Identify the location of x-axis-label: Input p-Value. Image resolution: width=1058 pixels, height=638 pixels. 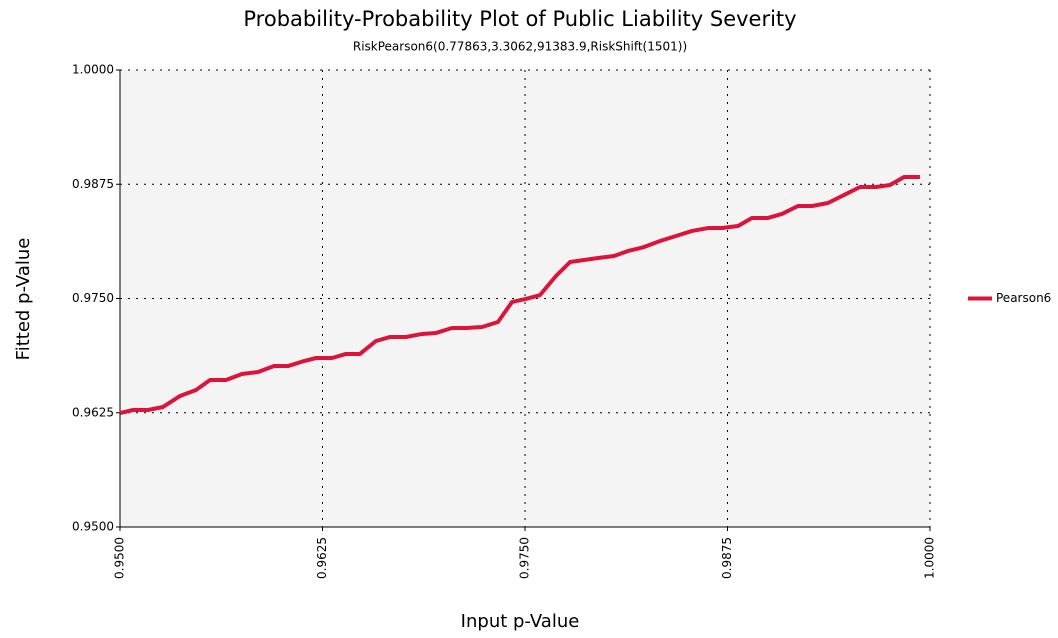
(520, 621).